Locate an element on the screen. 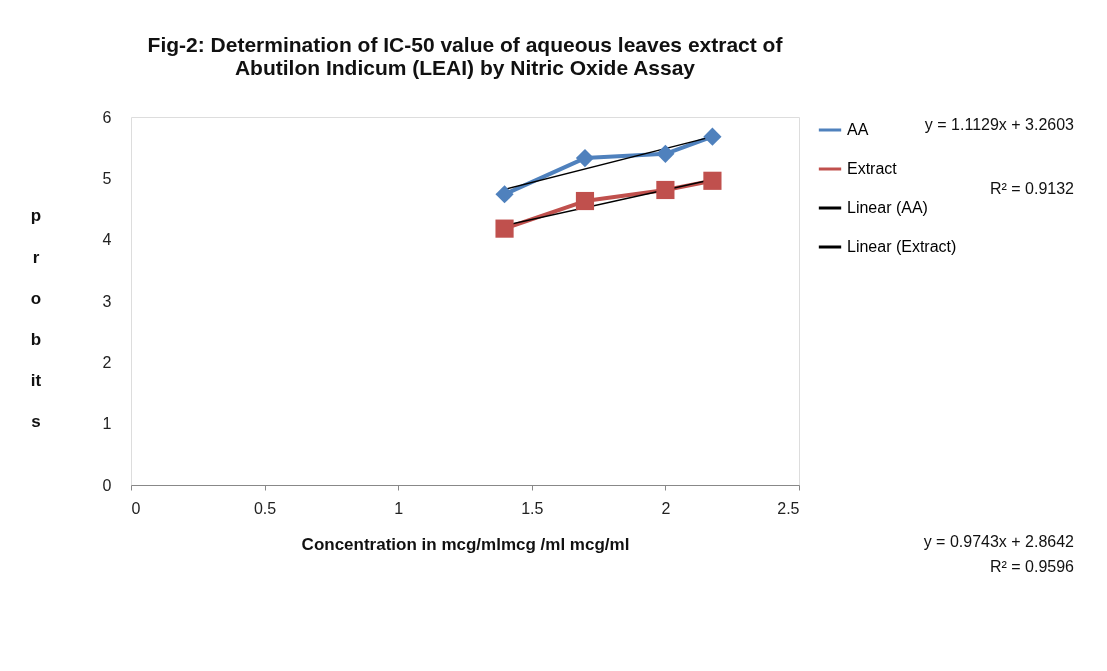  y-tick-label: 6 is located at coordinates (107, 117).